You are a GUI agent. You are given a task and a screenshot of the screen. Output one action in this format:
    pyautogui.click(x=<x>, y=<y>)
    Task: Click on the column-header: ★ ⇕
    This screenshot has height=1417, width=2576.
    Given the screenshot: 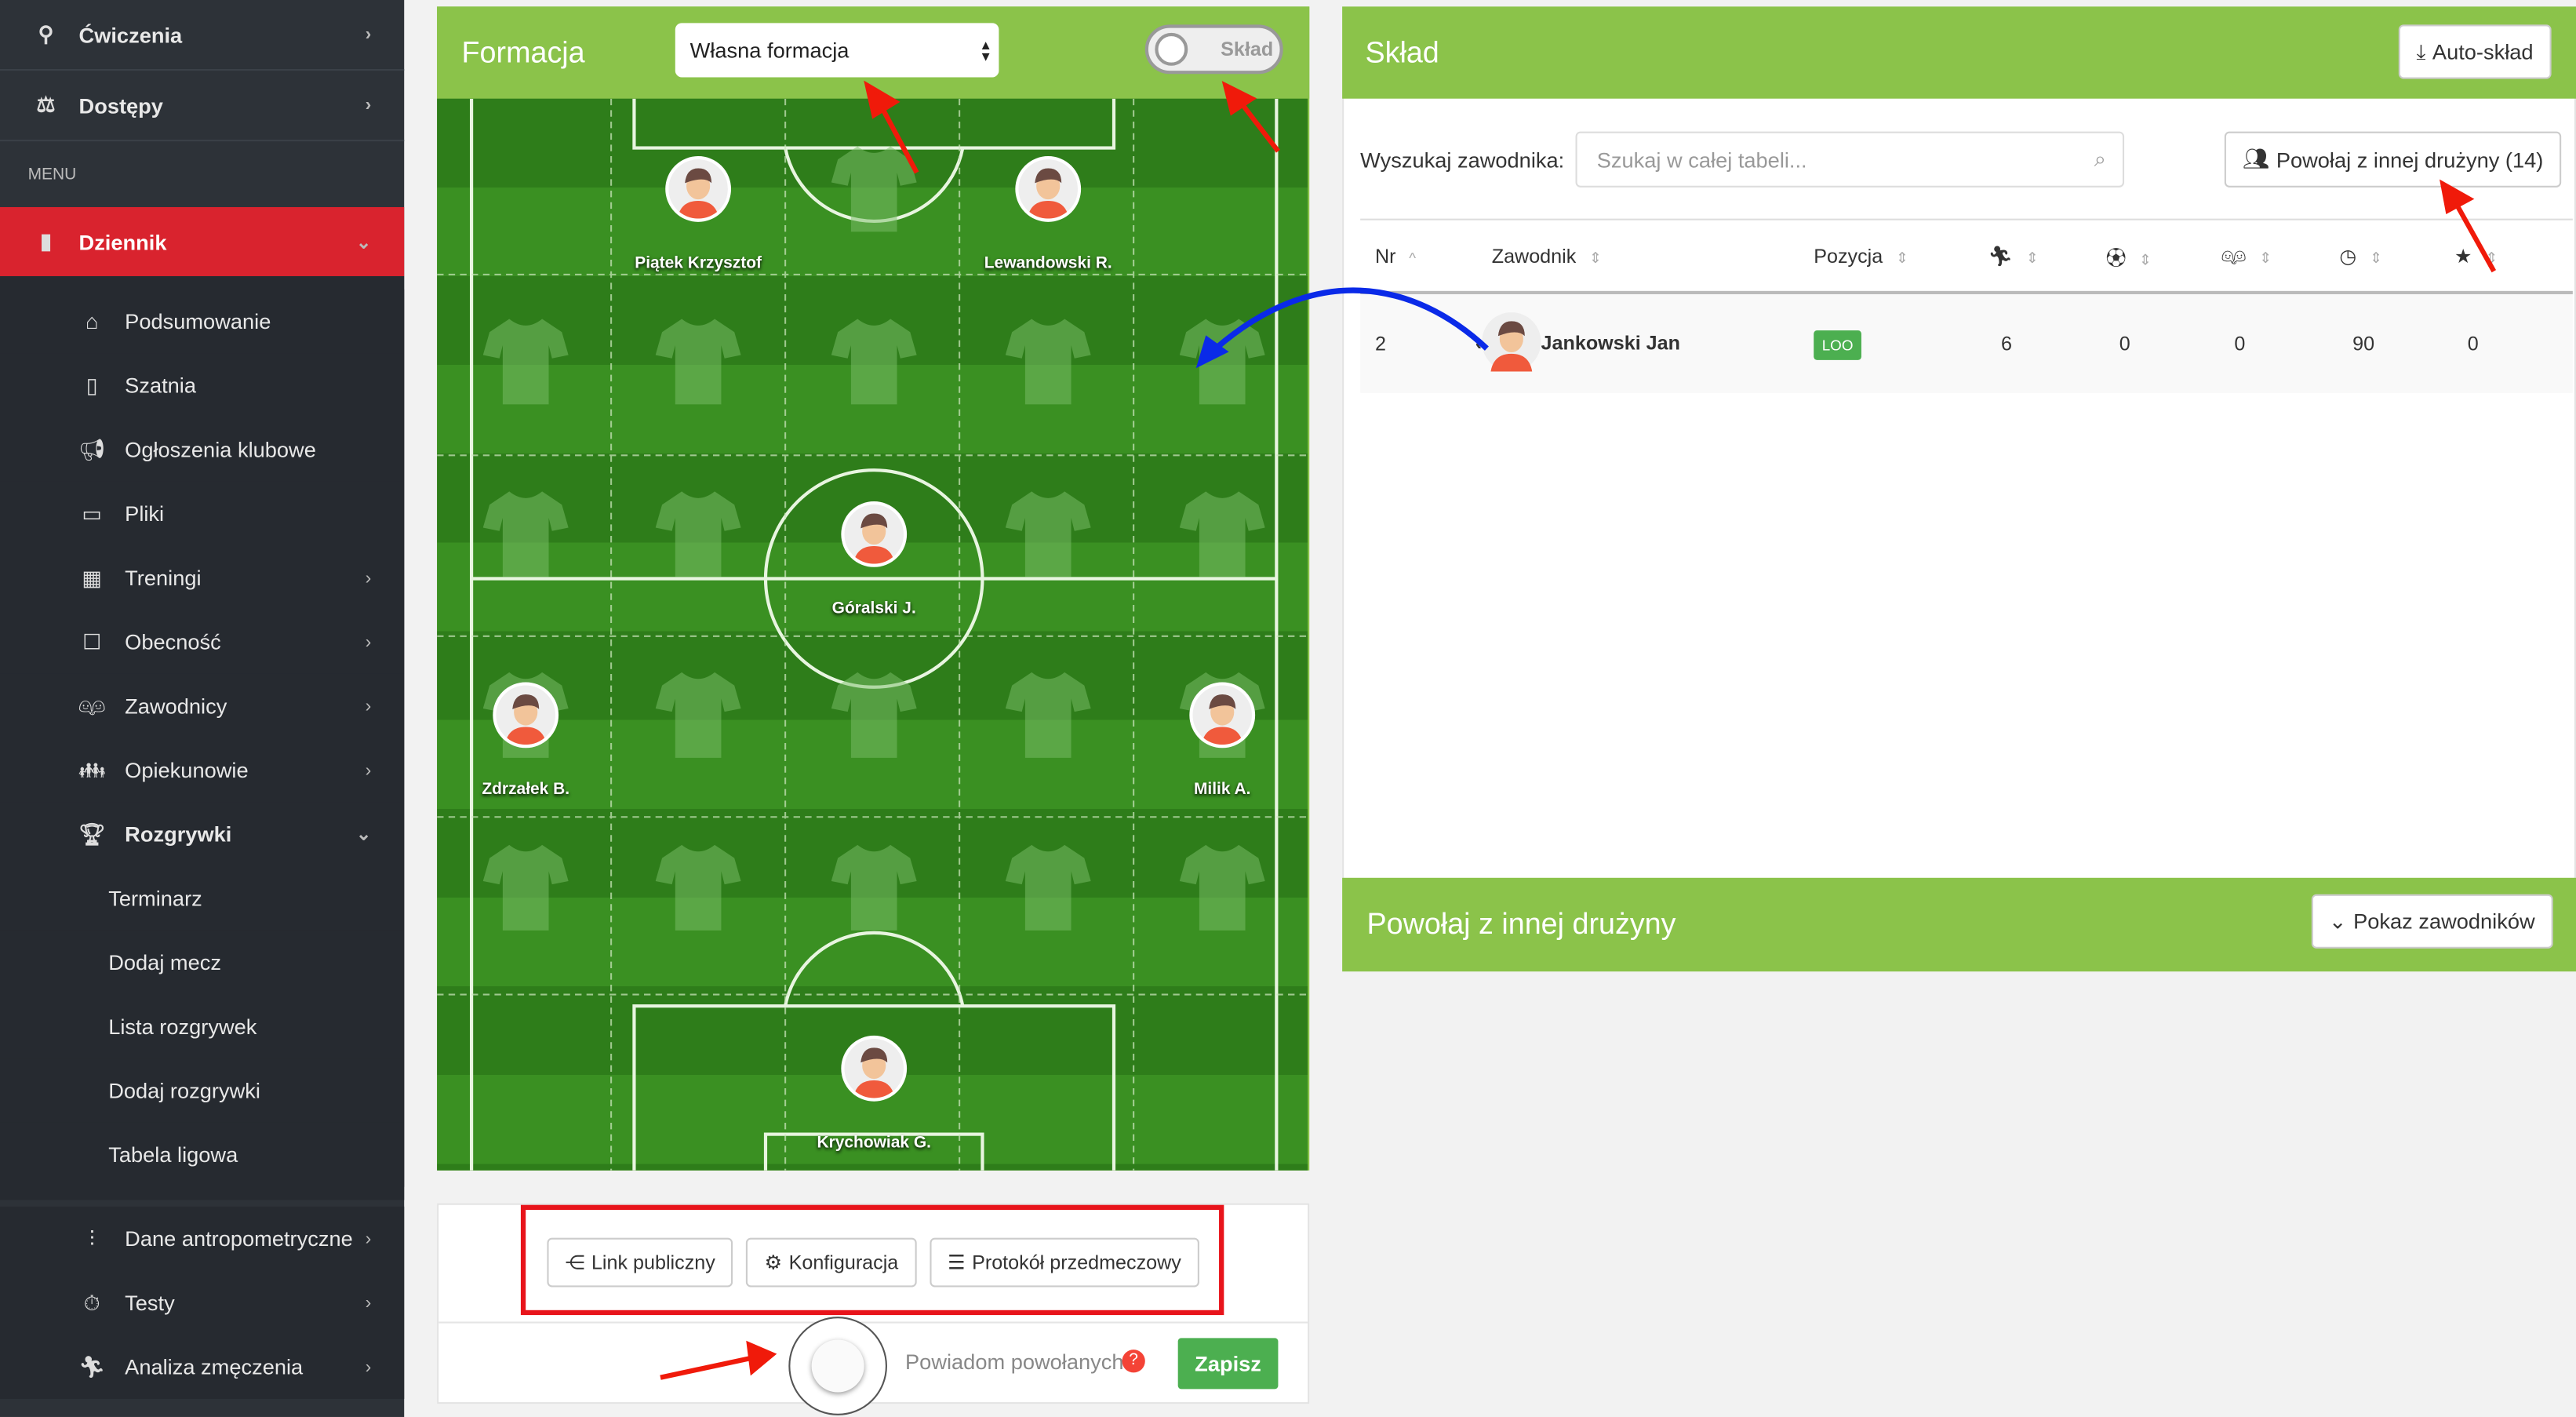 What is the action you would take?
    pyautogui.click(x=2503, y=256)
    